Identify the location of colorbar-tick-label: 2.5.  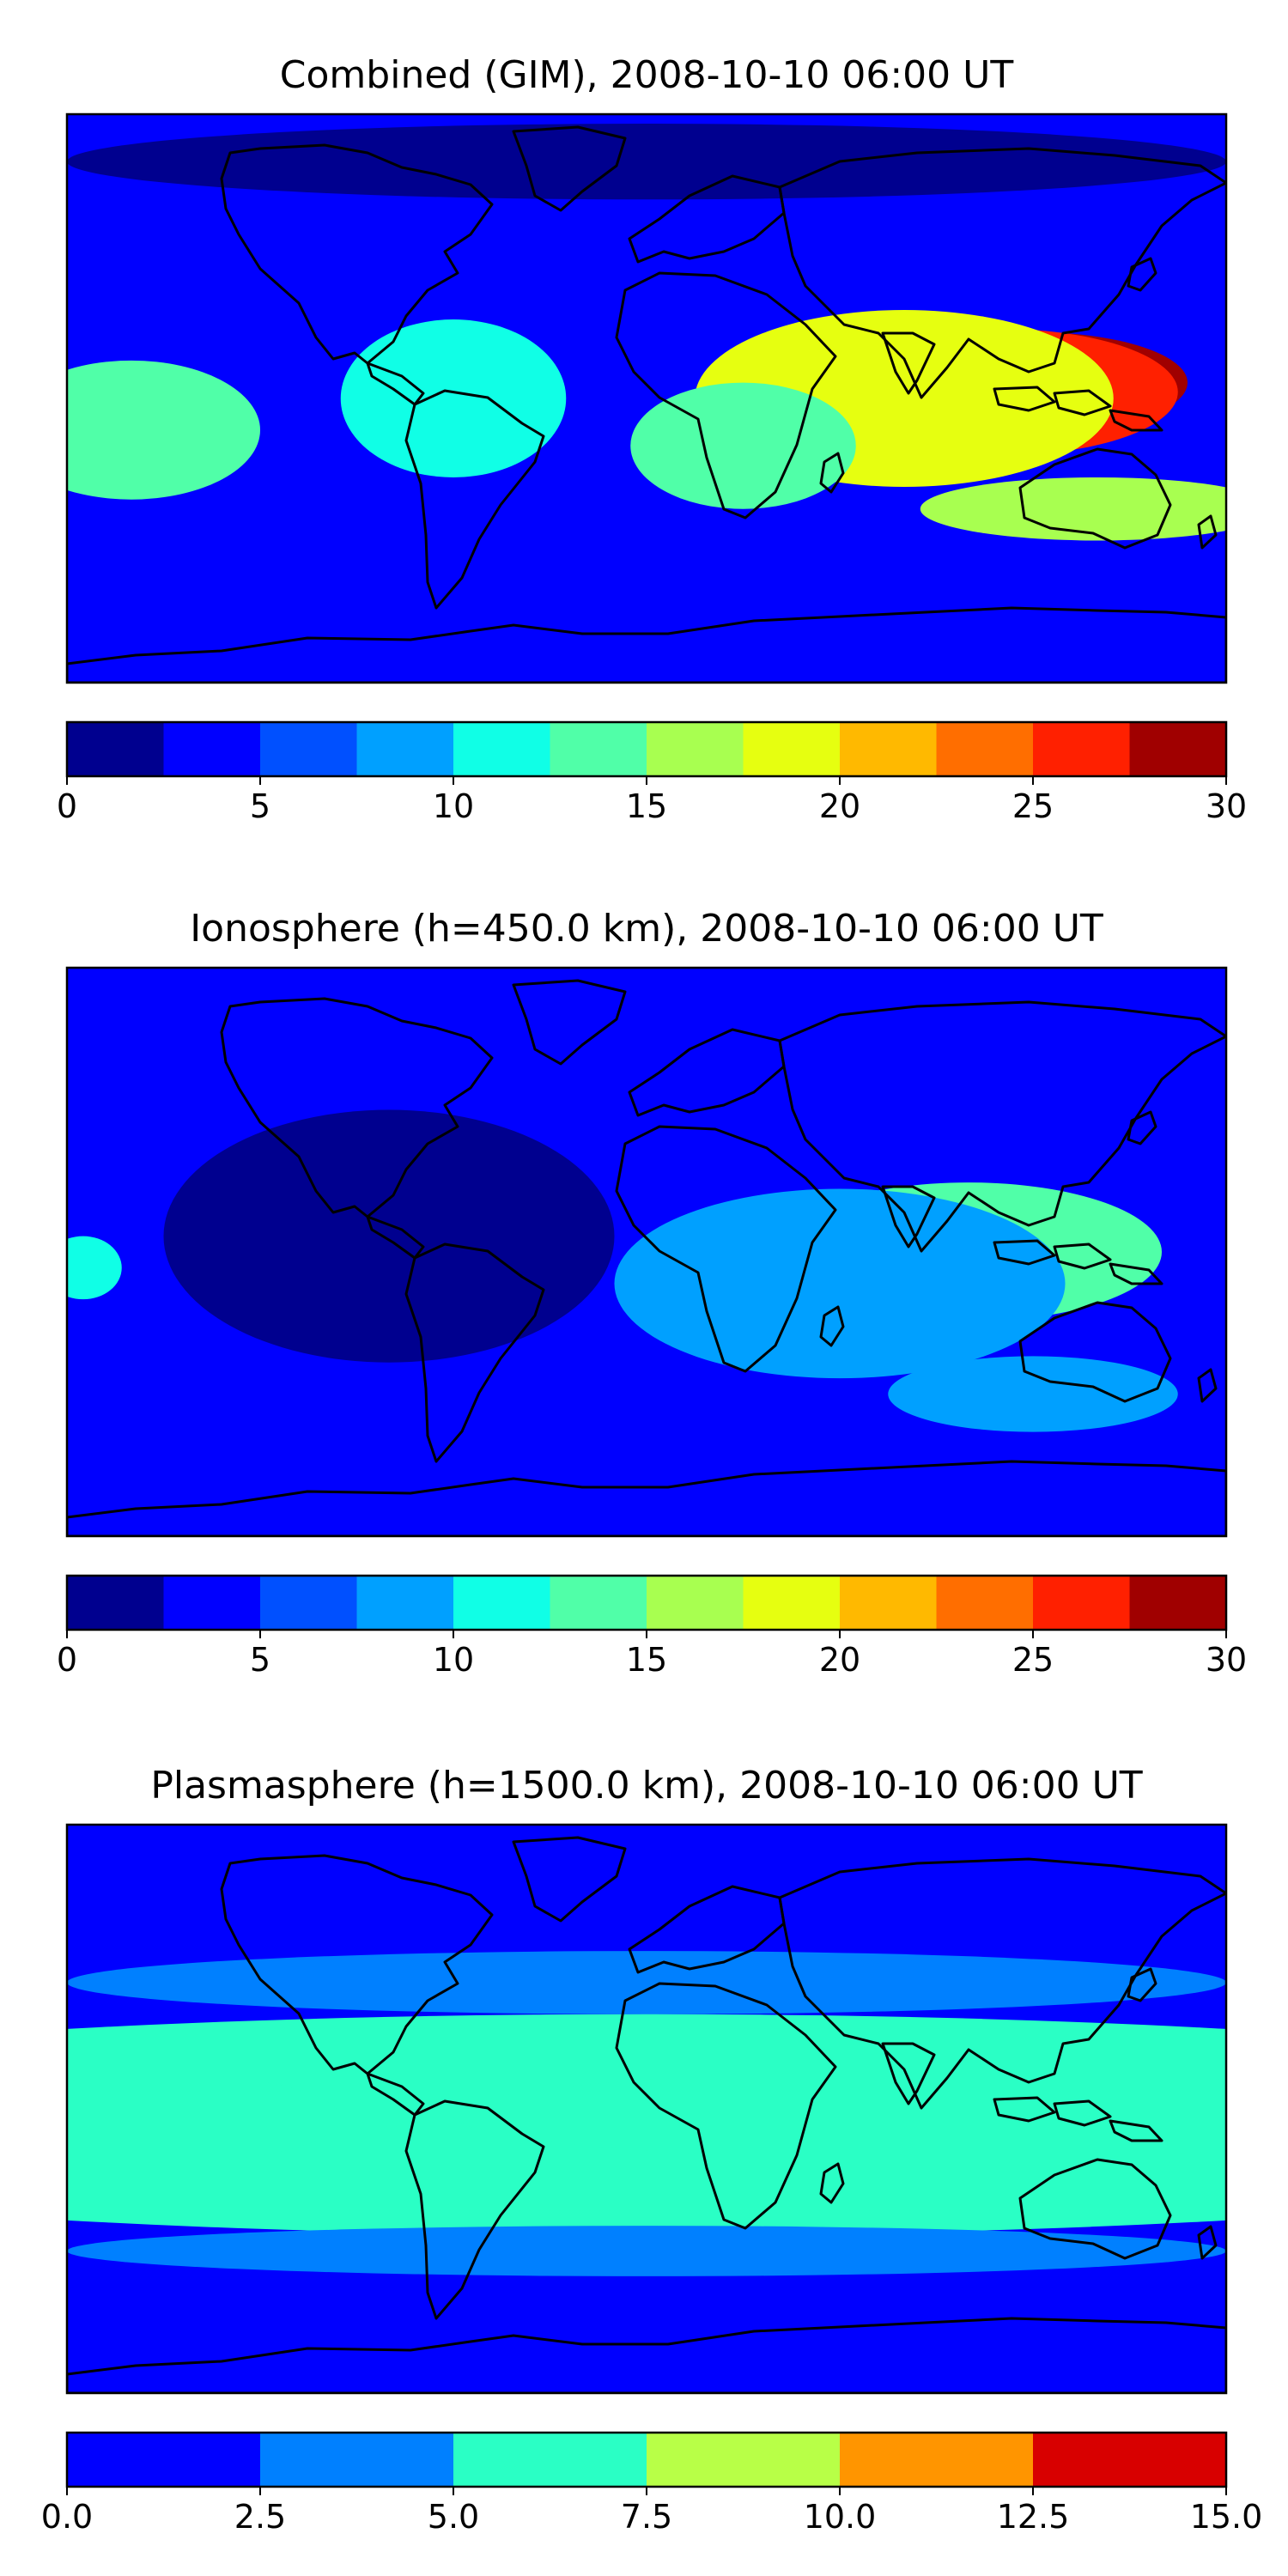
(260, 2517).